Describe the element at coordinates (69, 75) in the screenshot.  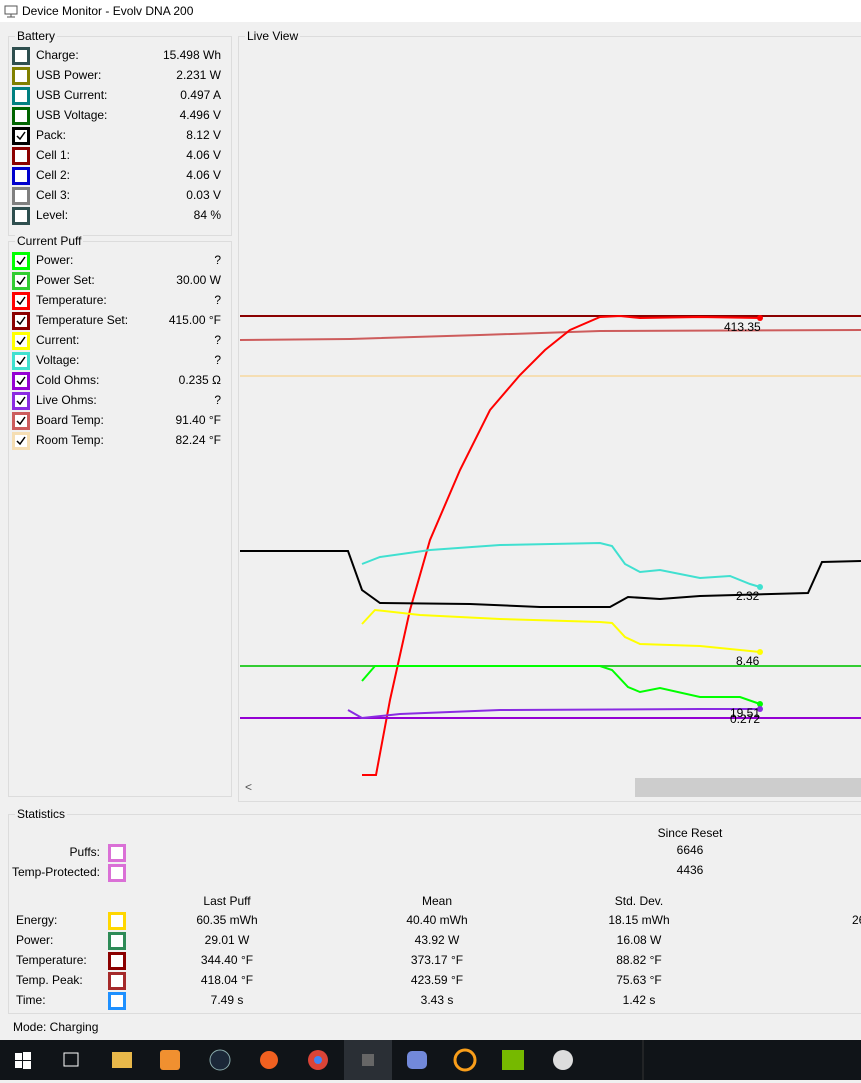
I see `field-label: USB Power:` at that location.